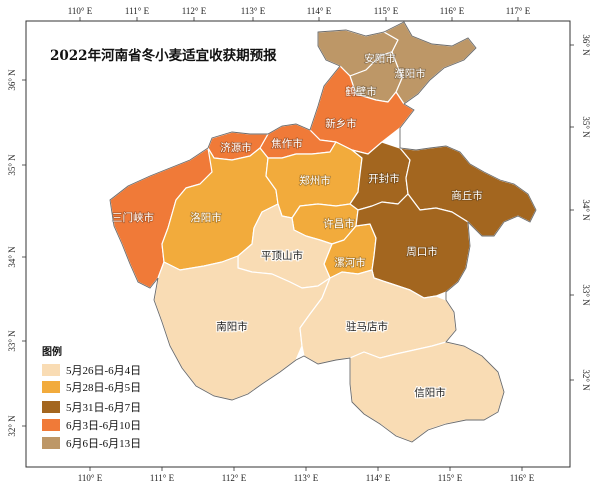 This screenshot has height=485, width=600. I want to click on right-tick-35: 35° N, so click(586, 127).